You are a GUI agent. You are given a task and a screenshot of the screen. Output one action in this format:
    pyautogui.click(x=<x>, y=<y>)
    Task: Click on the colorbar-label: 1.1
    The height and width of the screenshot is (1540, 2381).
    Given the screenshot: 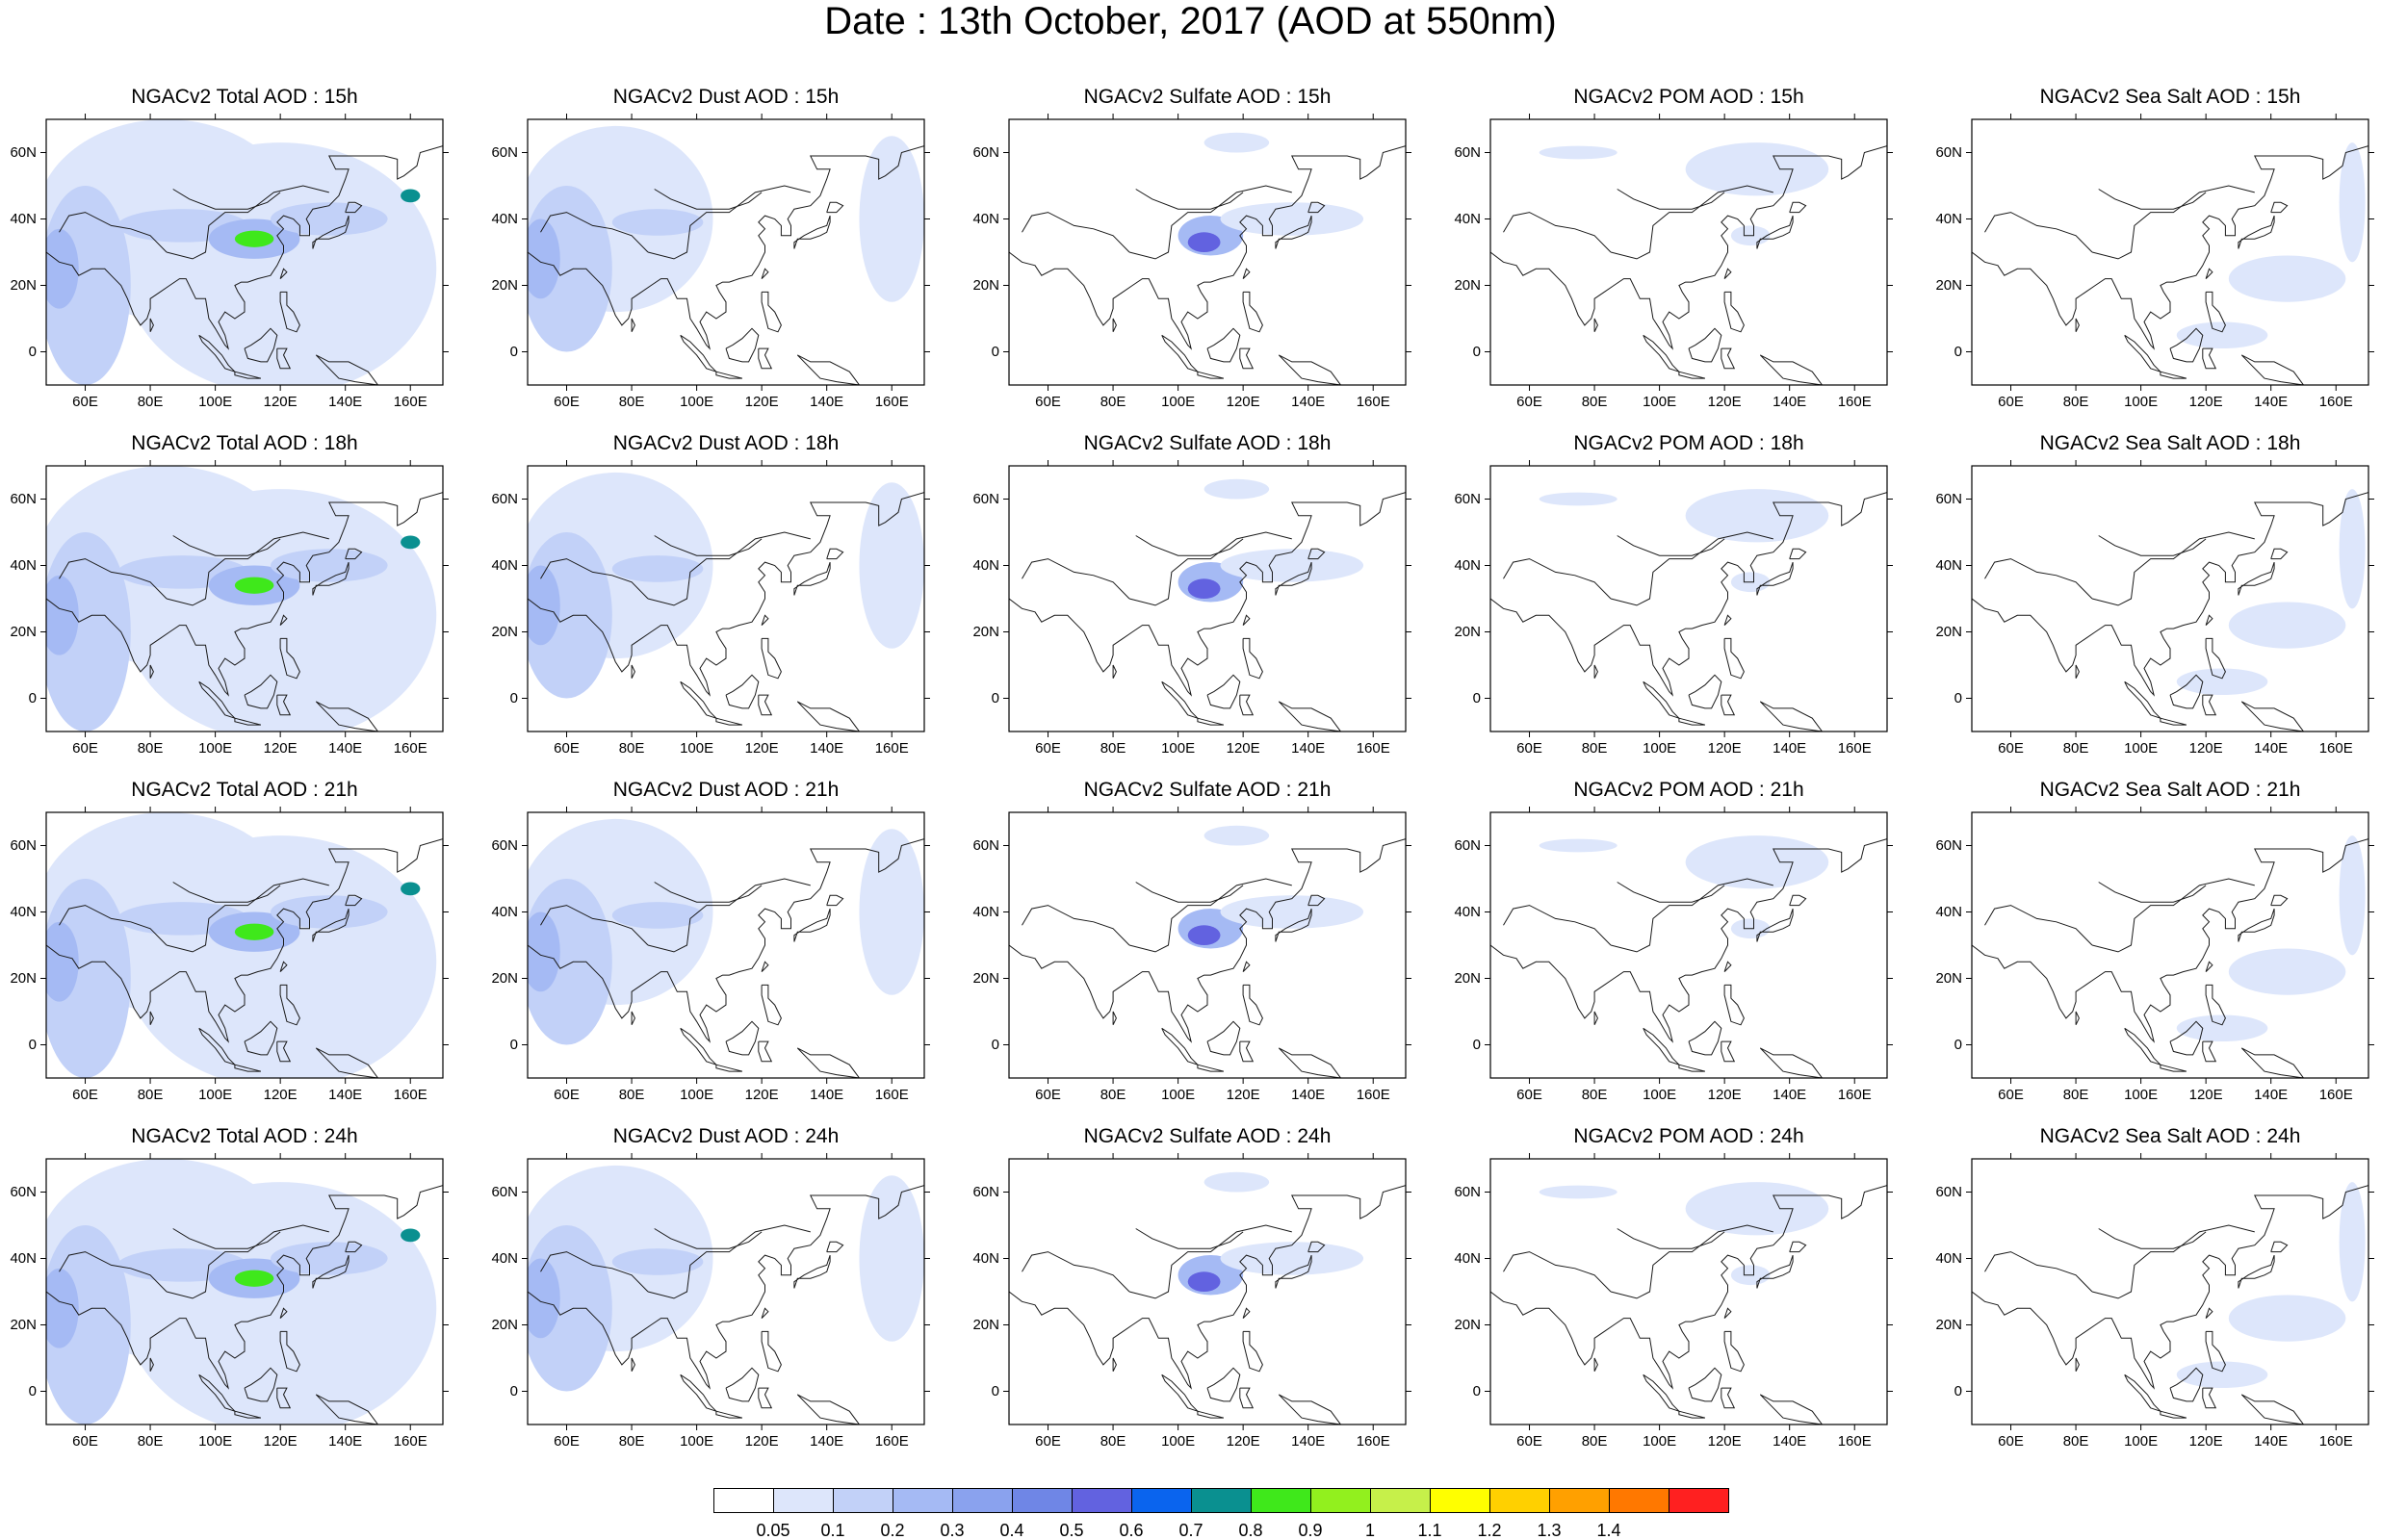 What is the action you would take?
    pyautogui.click(x=1429, y=1530)
    